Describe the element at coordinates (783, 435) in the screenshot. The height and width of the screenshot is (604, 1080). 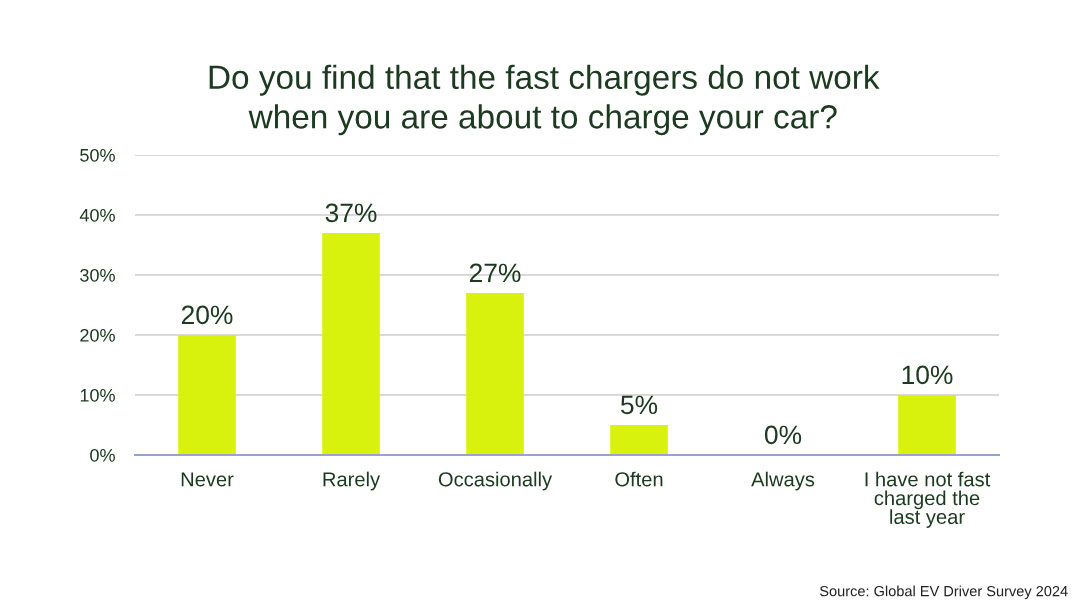
I see `data-label: 0%` at that location.